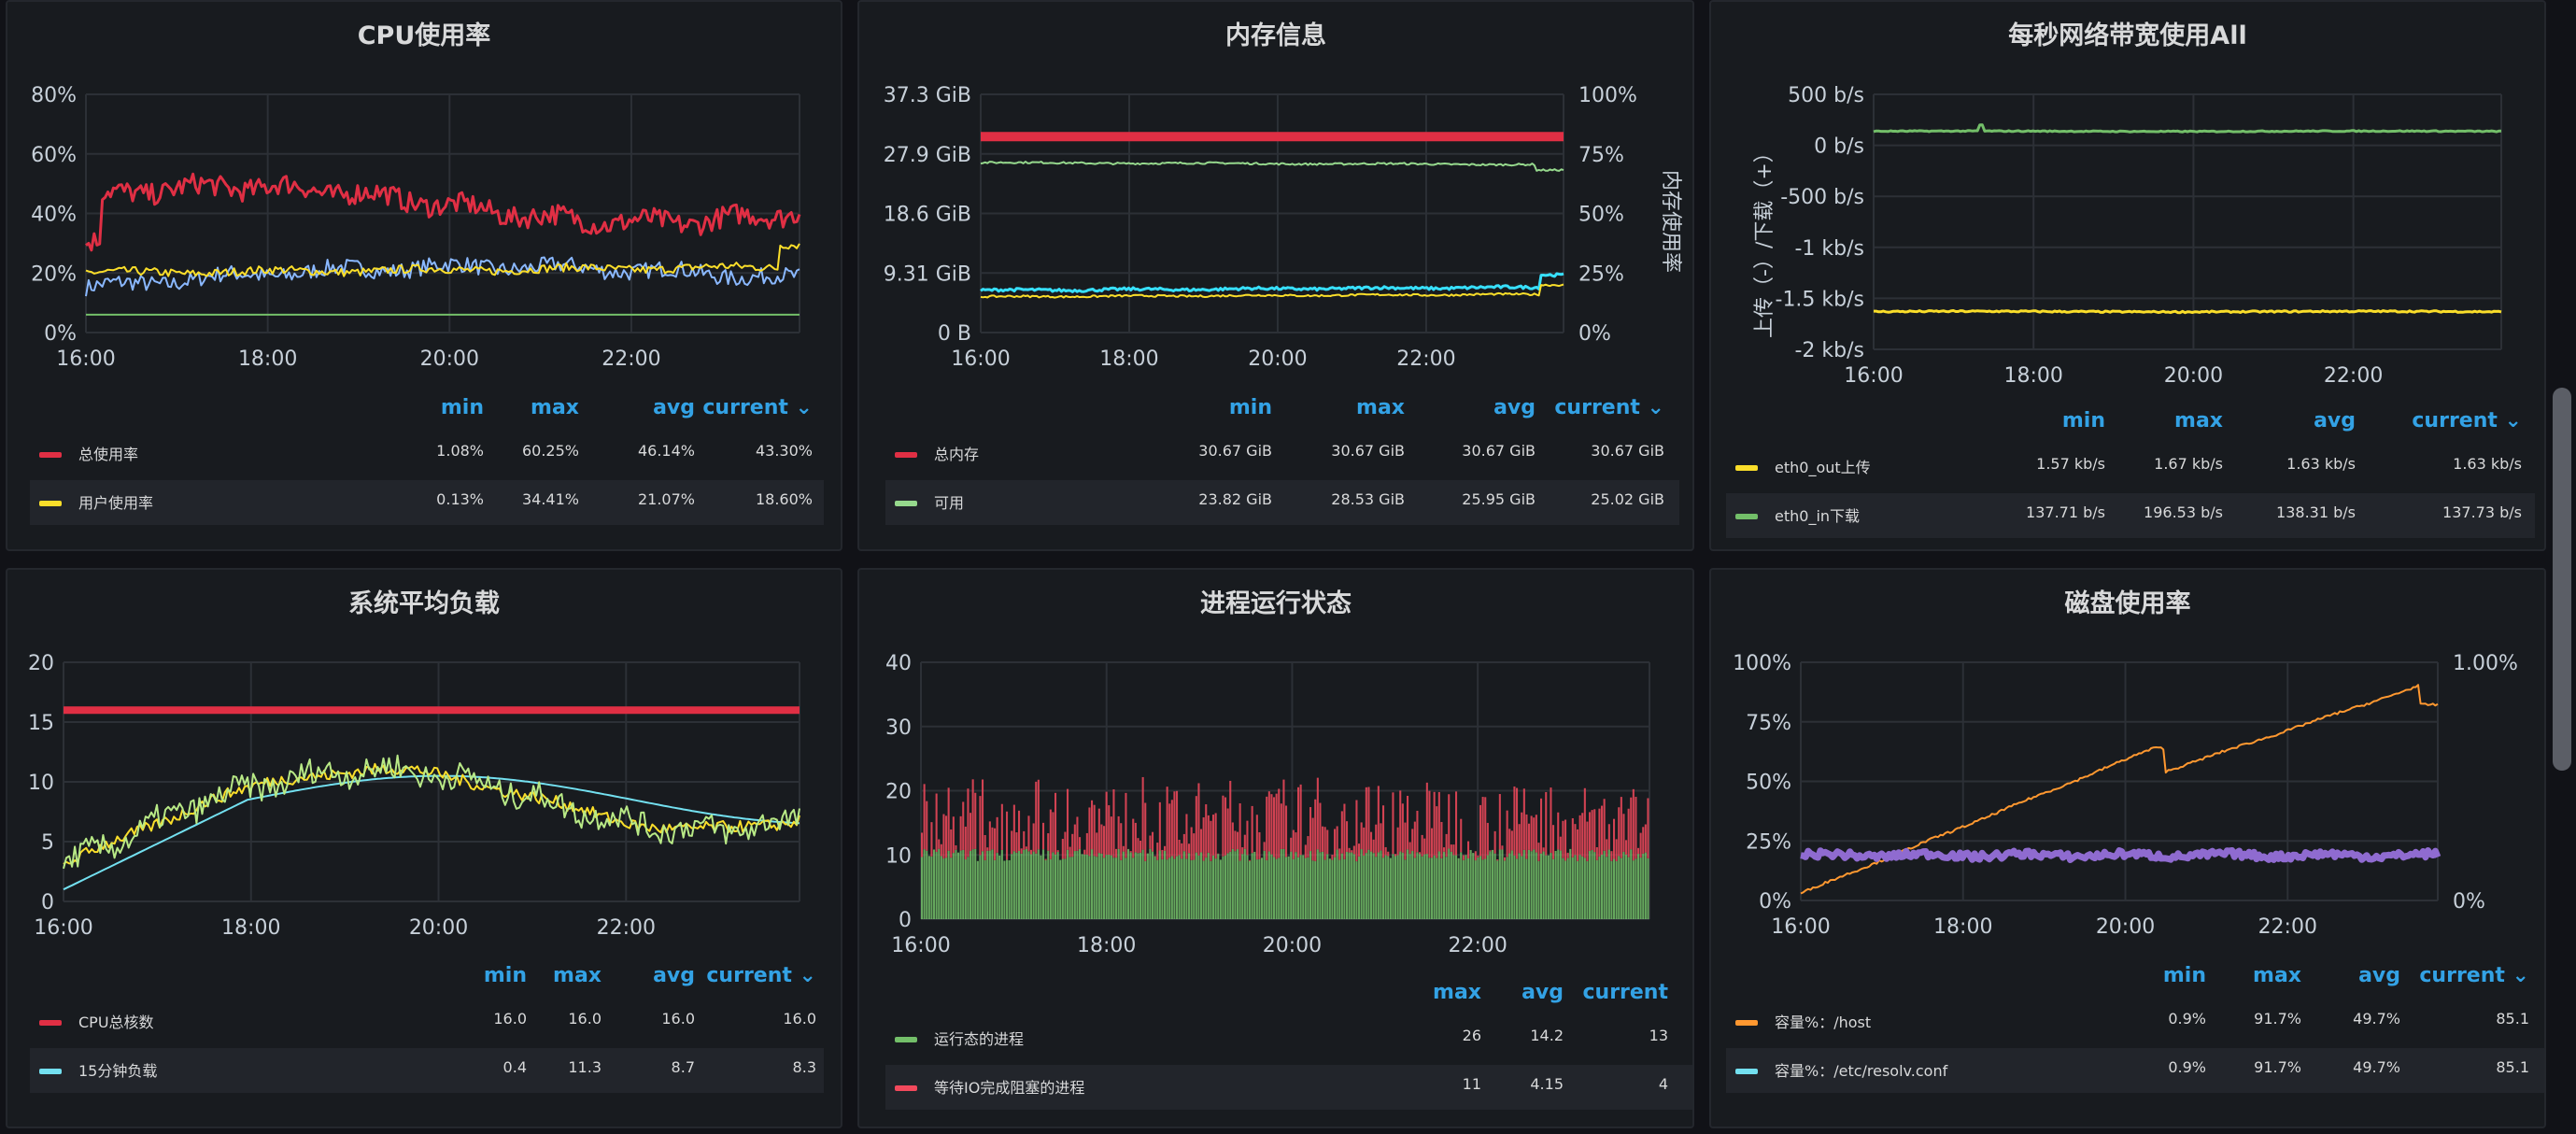 The height and width of the screenshot is (1134, 2576). Describe the element at coordinates (1275, 35) in the screenshot. I see `panel-title: 内存信息` at that location.